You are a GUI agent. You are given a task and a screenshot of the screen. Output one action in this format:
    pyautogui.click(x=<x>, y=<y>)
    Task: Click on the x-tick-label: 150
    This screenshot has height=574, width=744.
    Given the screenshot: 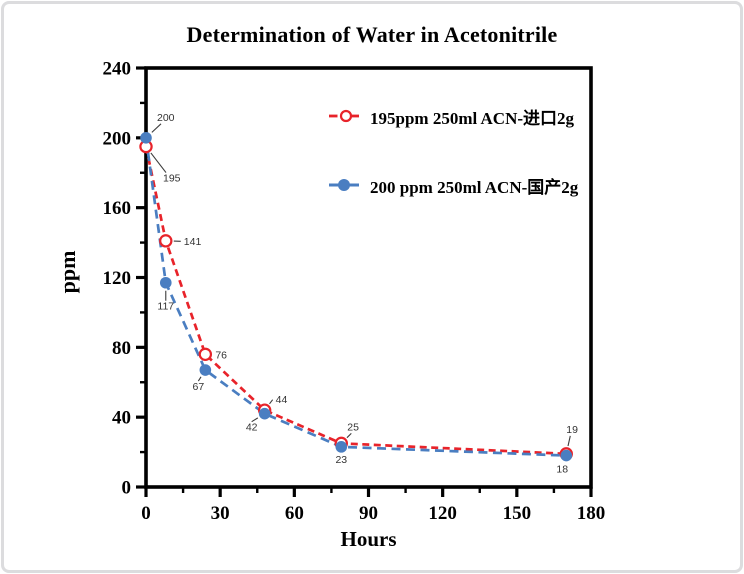 What is the action you would take?
    pyautogui.click(x=517, y=513)
    